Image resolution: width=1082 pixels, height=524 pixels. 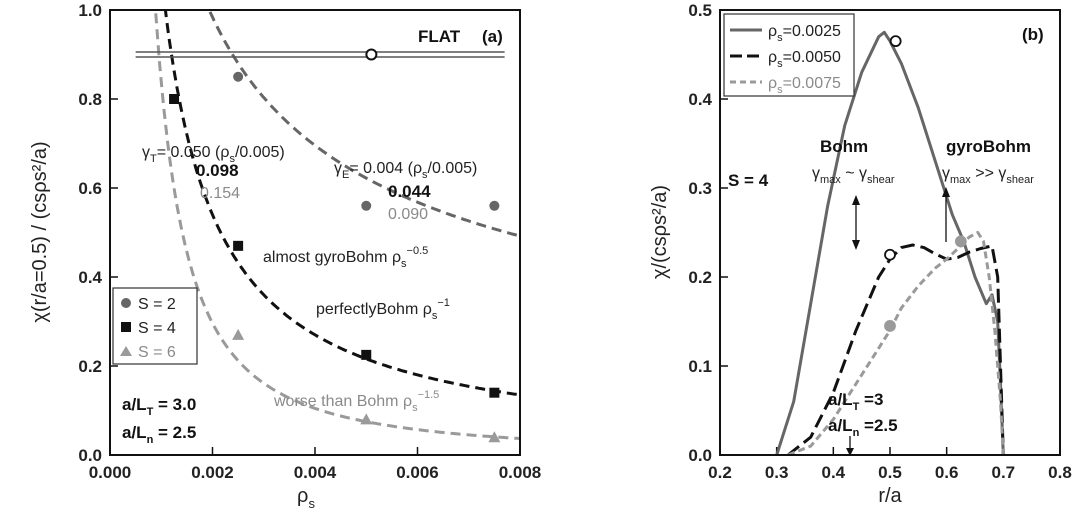 I want to click on panel-a-legend: S = 2 S = 4 S = 6, so click(x=155, y=326).